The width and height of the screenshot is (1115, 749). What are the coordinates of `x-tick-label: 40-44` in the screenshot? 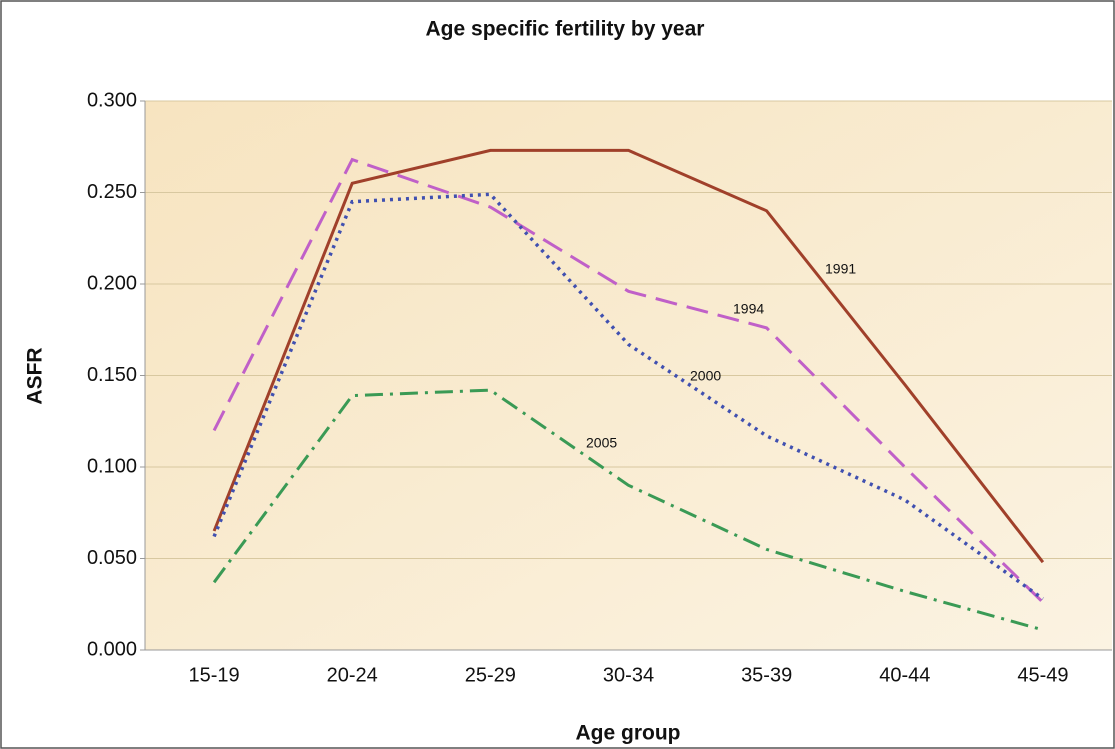 It's located at (904, 675).